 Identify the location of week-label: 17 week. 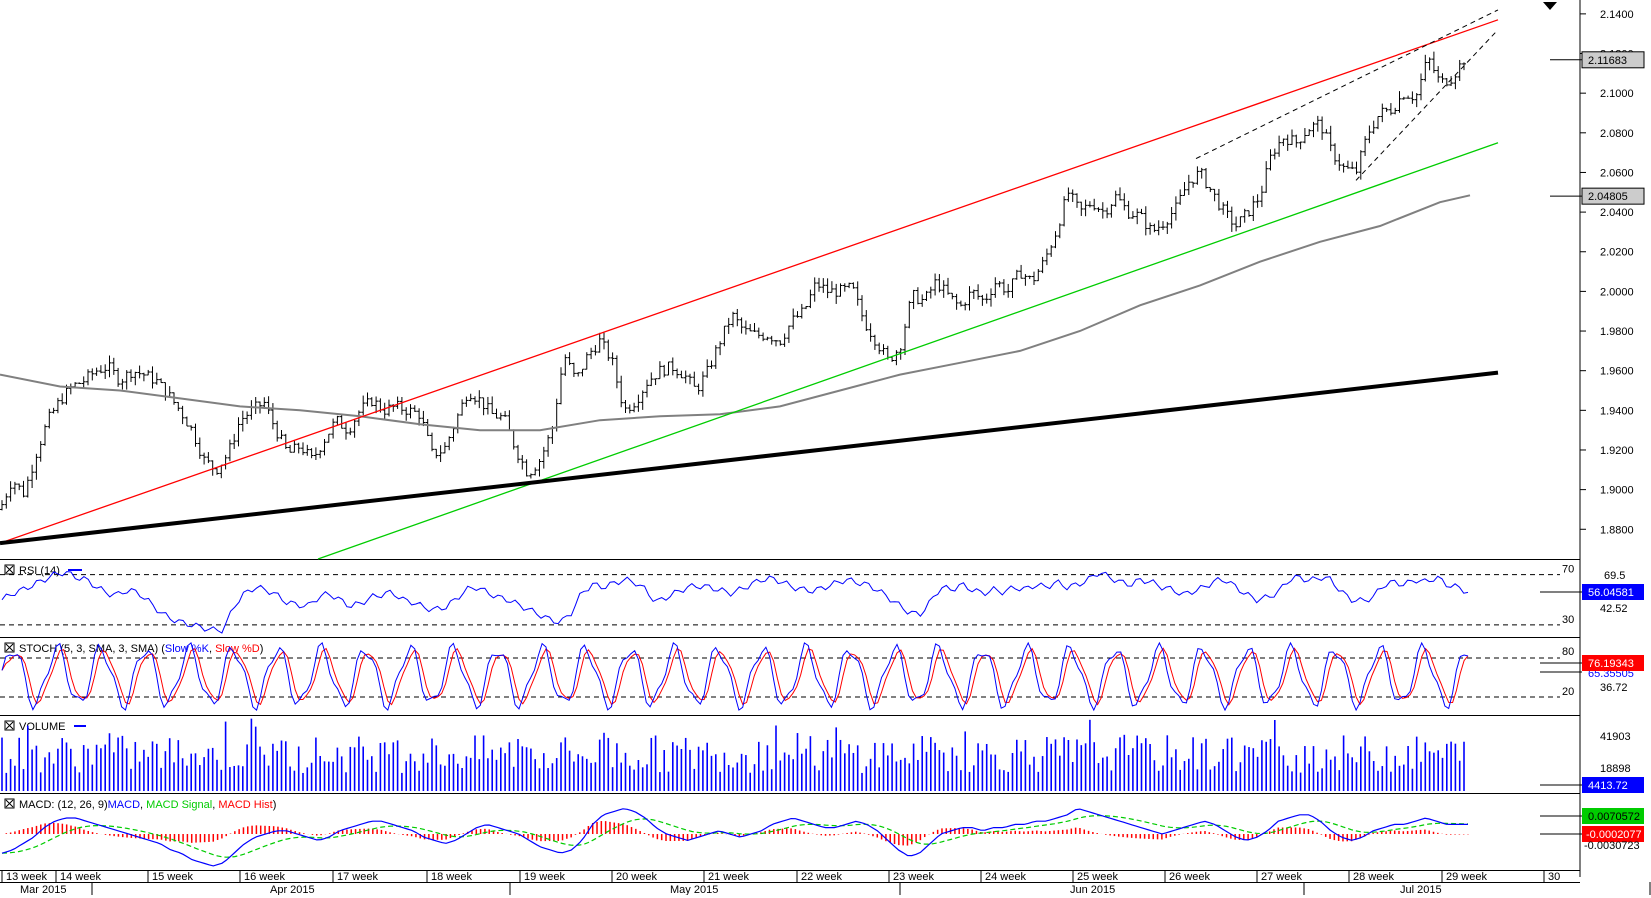
(357, 877).